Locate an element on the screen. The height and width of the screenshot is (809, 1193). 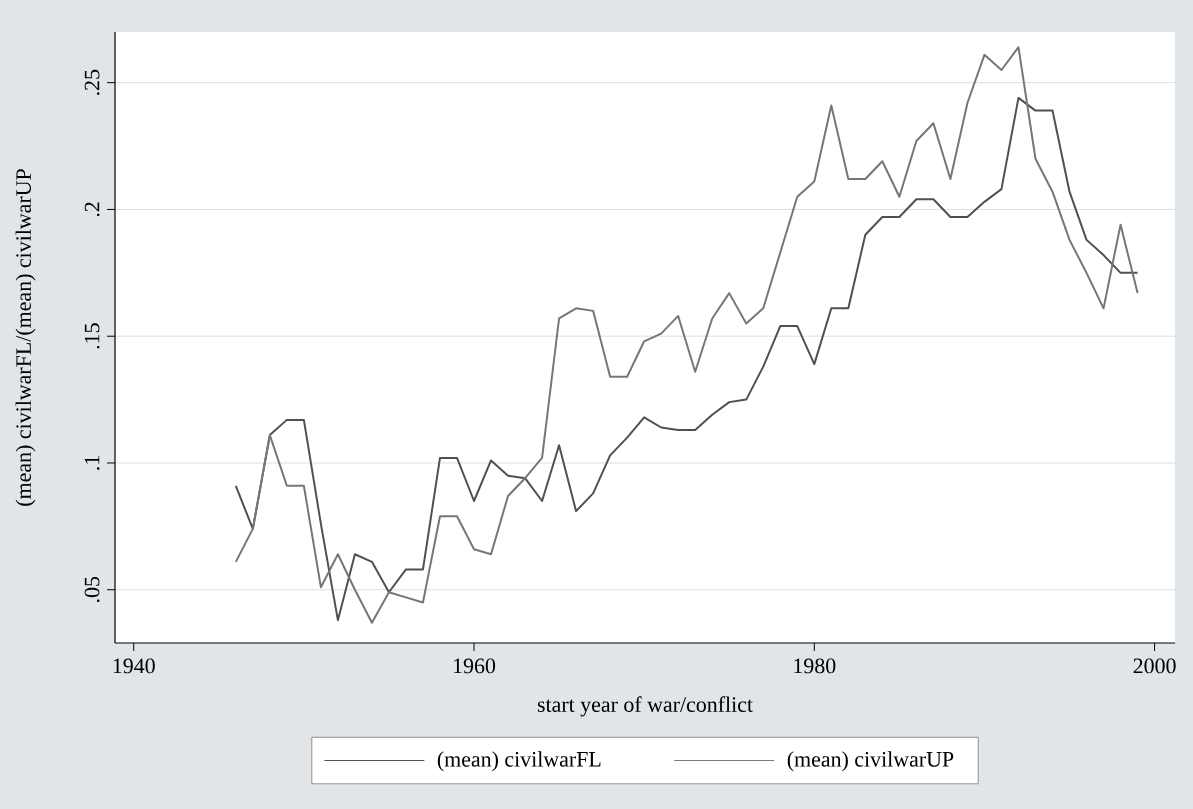
y-axis-title: (mean) civilwarFL/(mean) civilwarUP is located at coordinates (25, 337).